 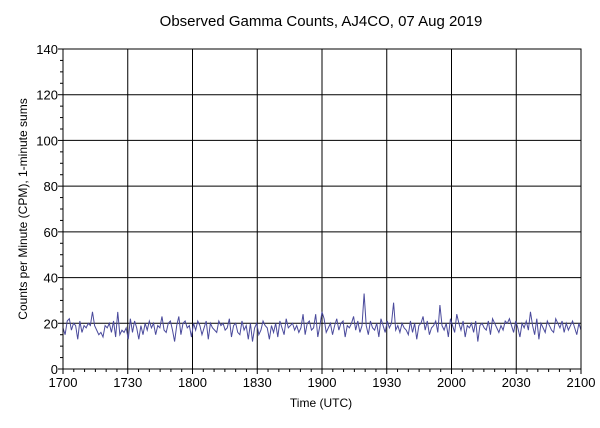 I want to click on y-tick-label: 120, so click(x=47, y=95).